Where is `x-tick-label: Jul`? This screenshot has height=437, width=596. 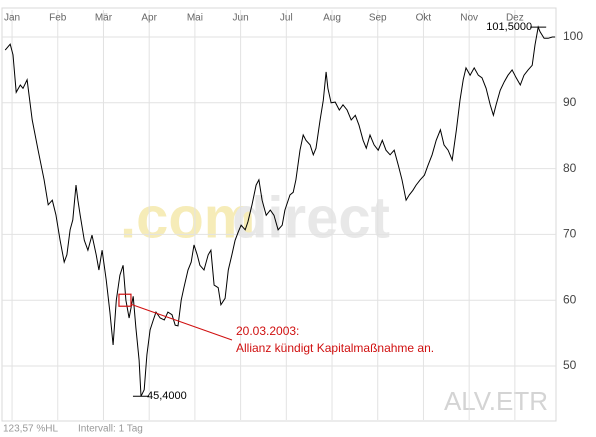
x-tick-label: Jul is located at coordinates (286, 18).